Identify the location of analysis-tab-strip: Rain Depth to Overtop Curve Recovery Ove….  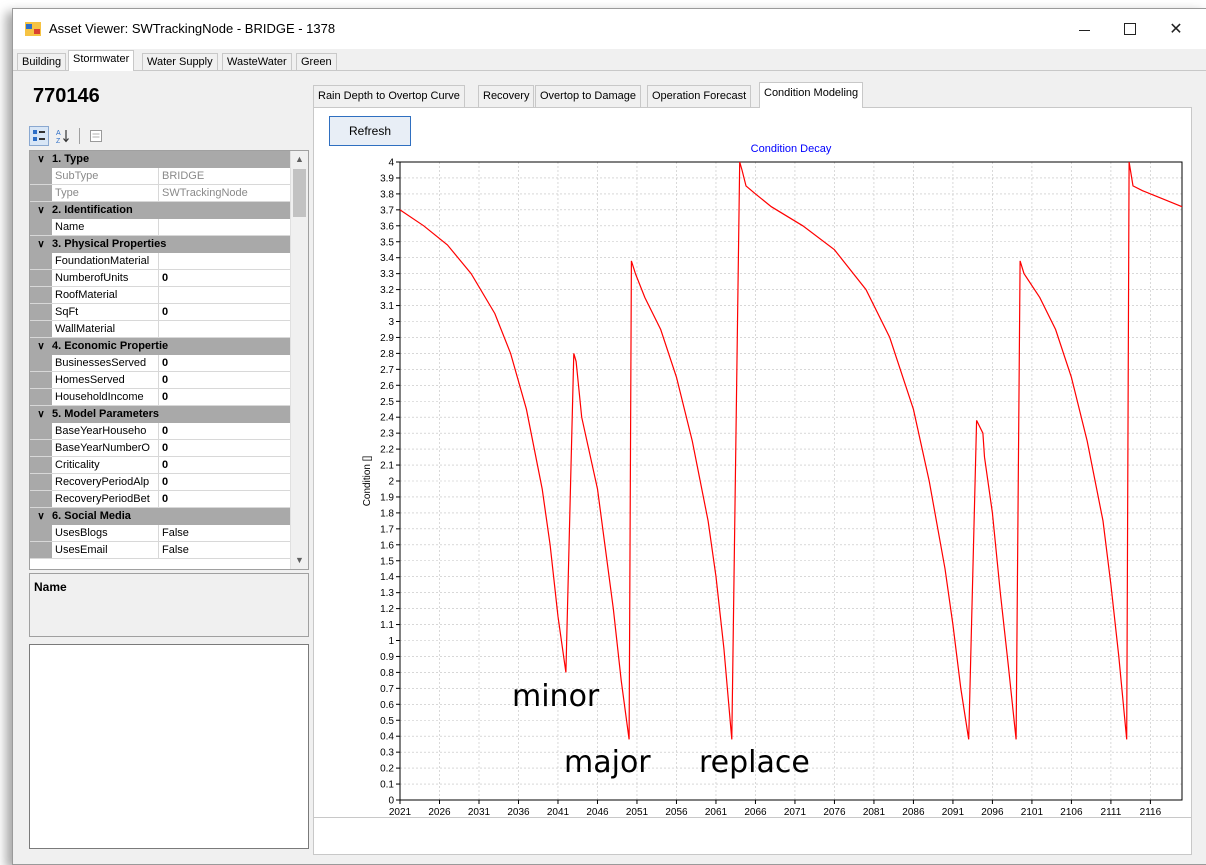
(603, 95).